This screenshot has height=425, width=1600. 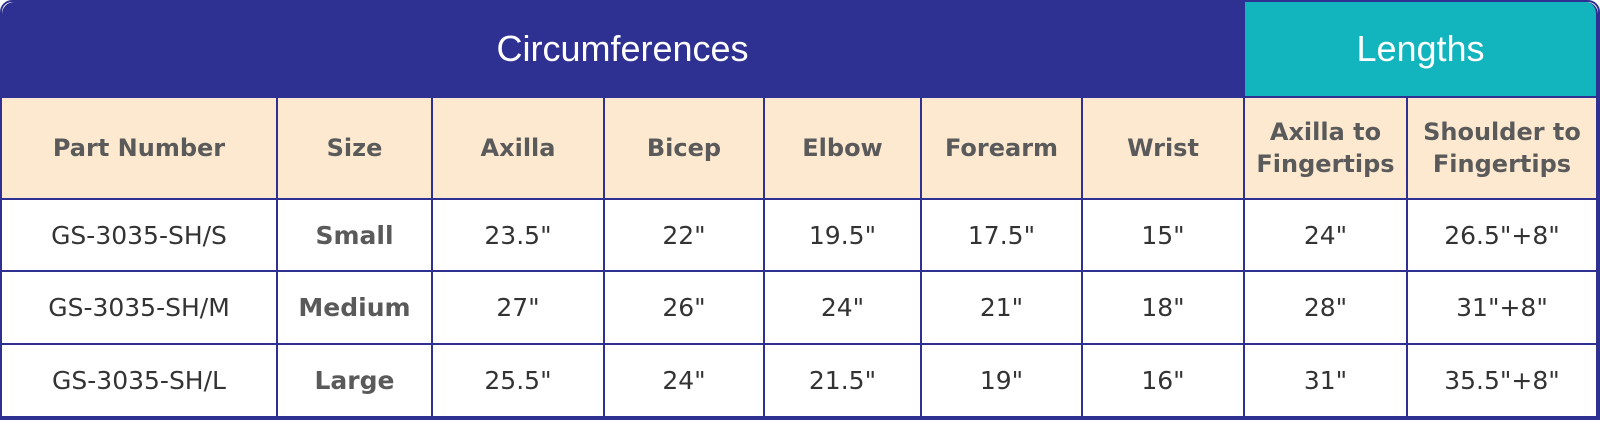 What do you see at coordinates (1503, 308) in the screenshot?
I see `table-cell: 31"+8"` at bounding box center [1503, 308].